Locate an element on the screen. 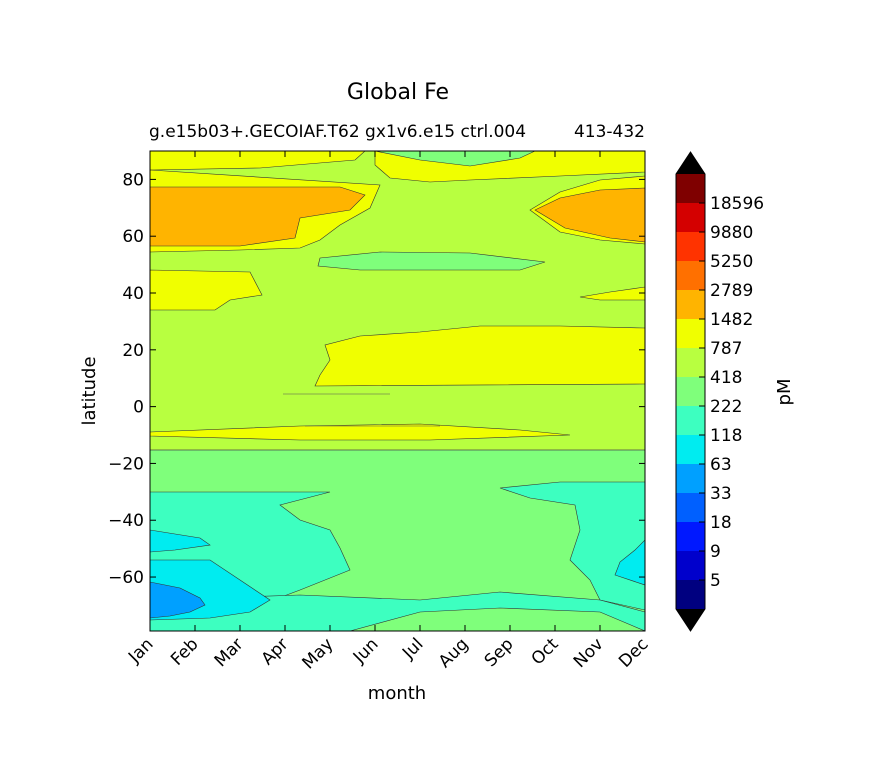 This screenshot has height=783, width=875. x-tick-label: Nov is located at coordinates (589, 653).